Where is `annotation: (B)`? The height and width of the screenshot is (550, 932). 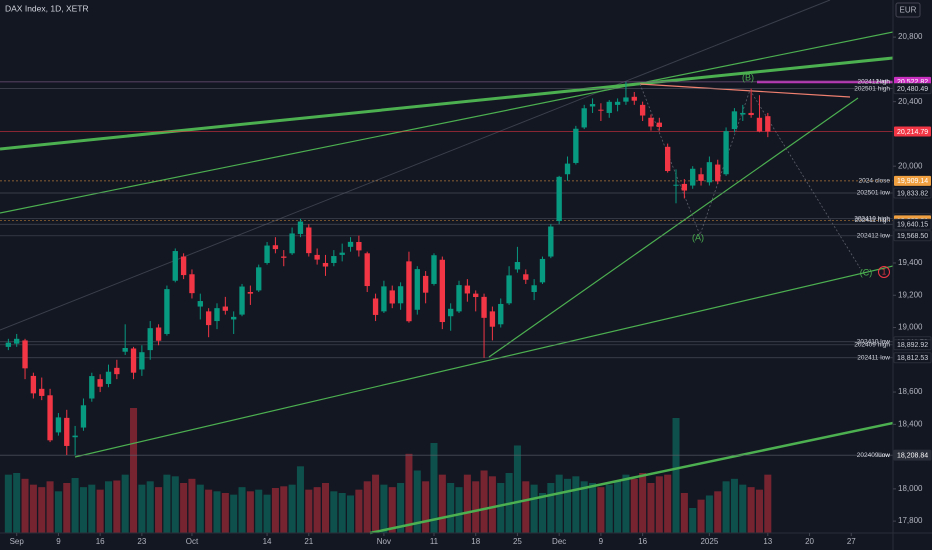 annotation: (B) is located at coordinates (748, 77).